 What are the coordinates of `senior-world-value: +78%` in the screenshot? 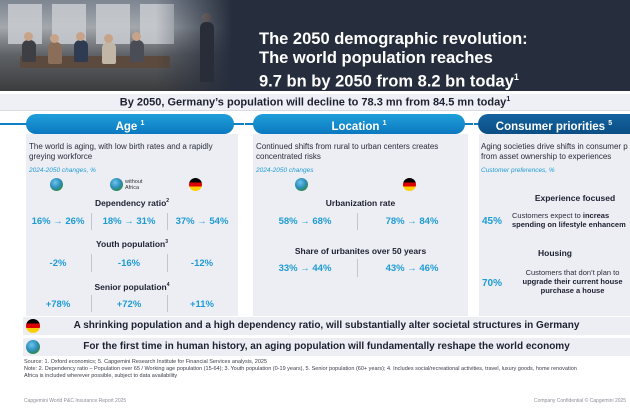 It's located at (58, 304).